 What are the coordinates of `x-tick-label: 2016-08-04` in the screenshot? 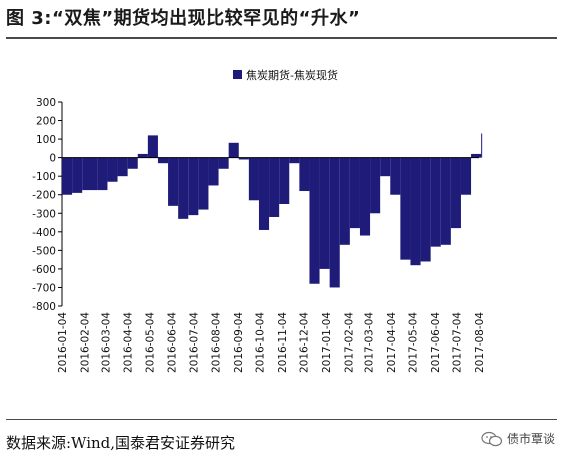 It's located at (217, 342).